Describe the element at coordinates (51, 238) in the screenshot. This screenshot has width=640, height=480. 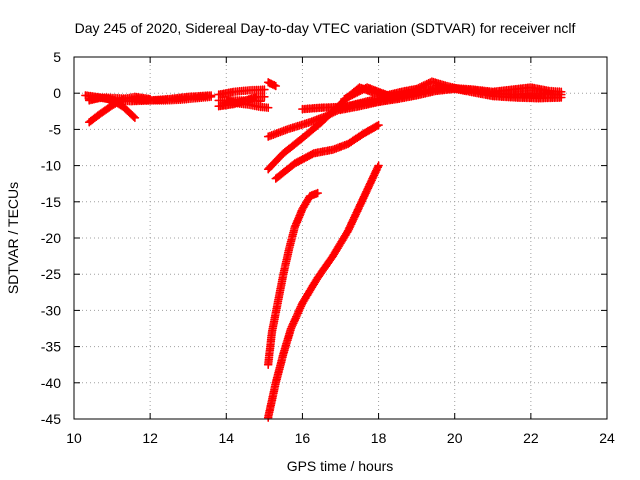
I see `y-tick-label: -20` at that location.